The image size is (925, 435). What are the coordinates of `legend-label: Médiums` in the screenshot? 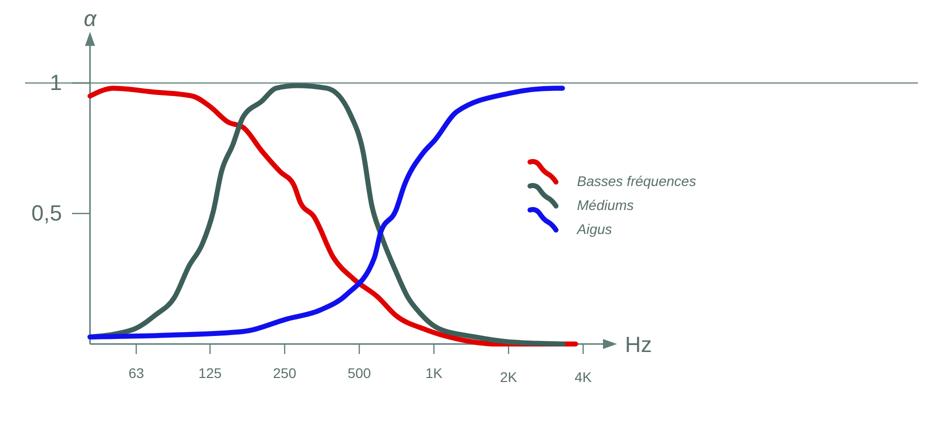 It's located at (605, 205).